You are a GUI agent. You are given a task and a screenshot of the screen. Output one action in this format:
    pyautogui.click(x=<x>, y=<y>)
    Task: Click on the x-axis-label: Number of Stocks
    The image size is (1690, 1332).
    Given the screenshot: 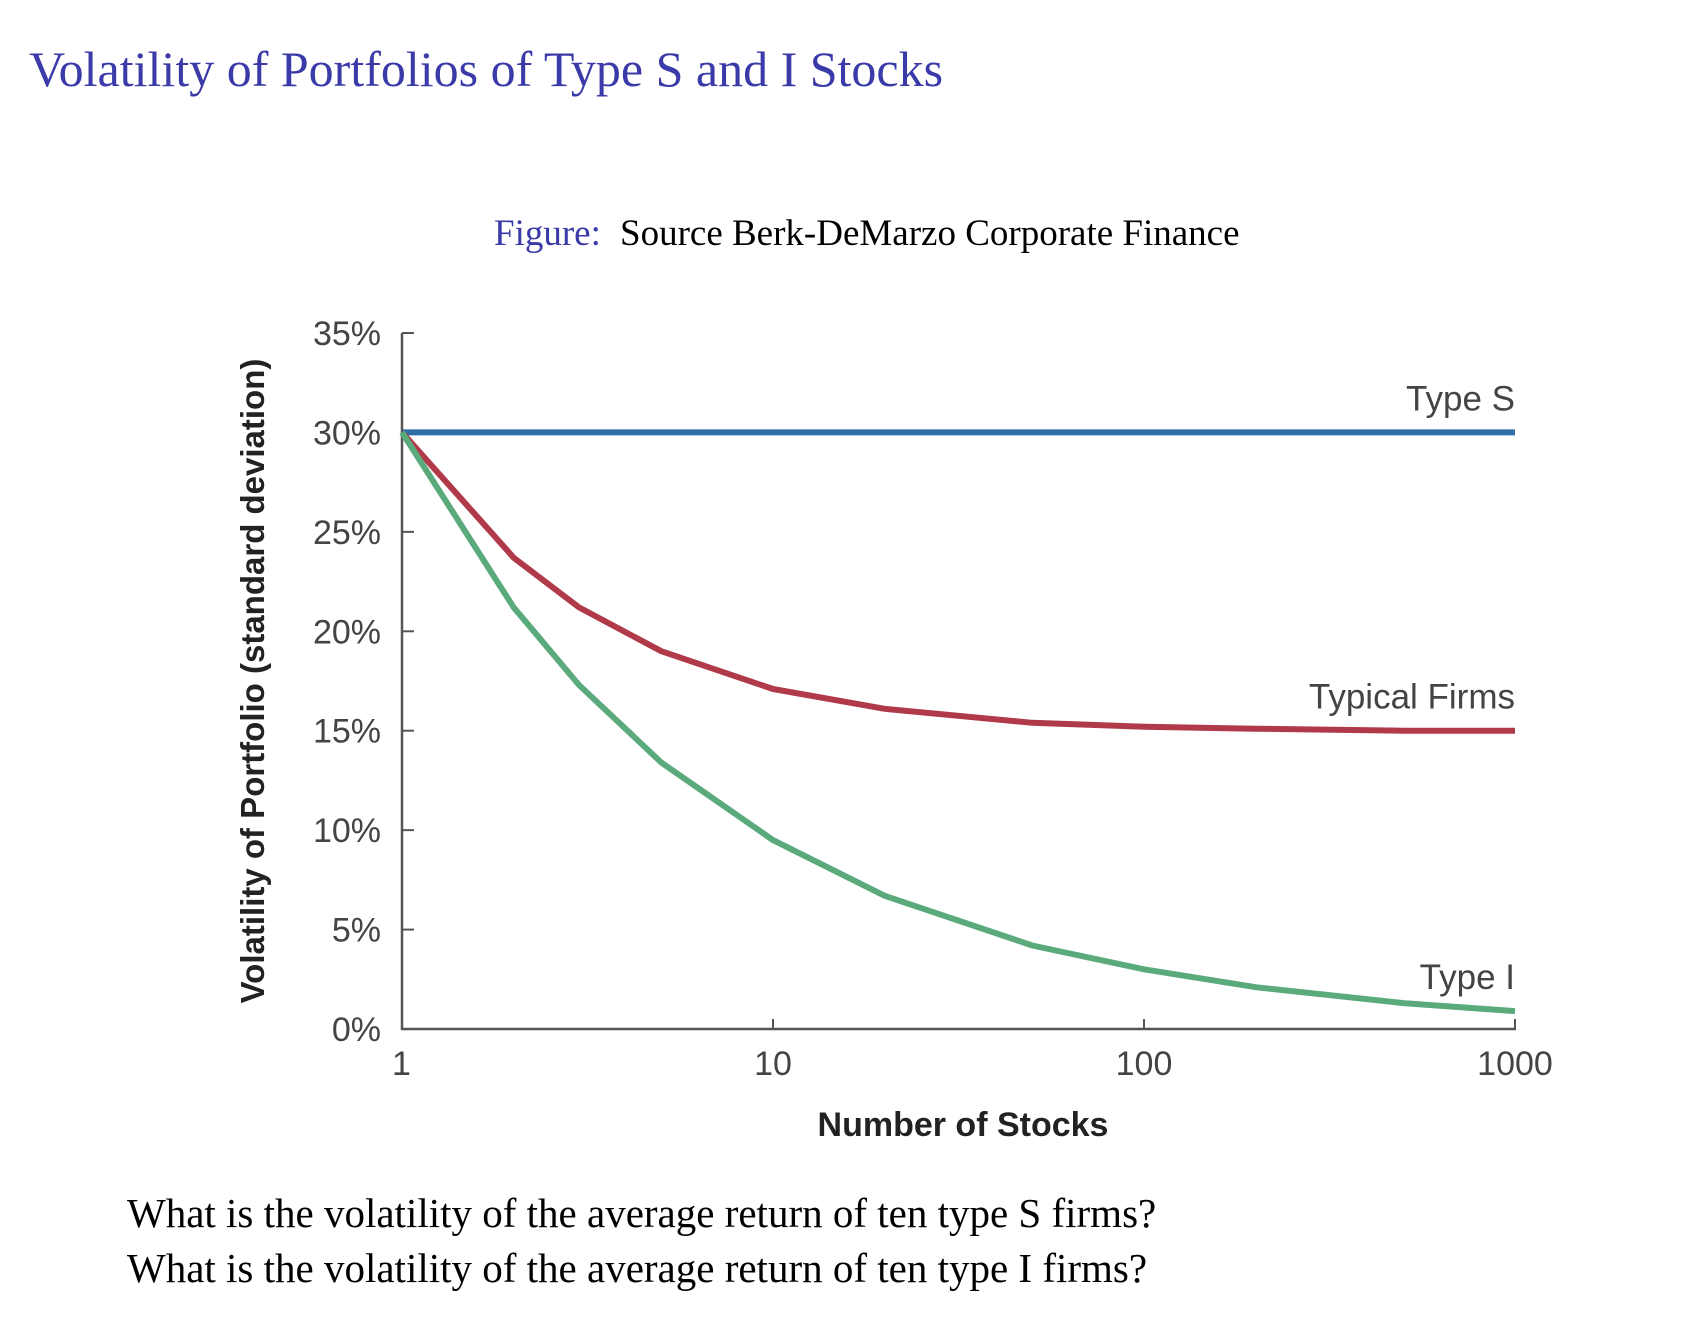 What is the action you would take?
    pyautogui.click(x=963, y=1125)
    